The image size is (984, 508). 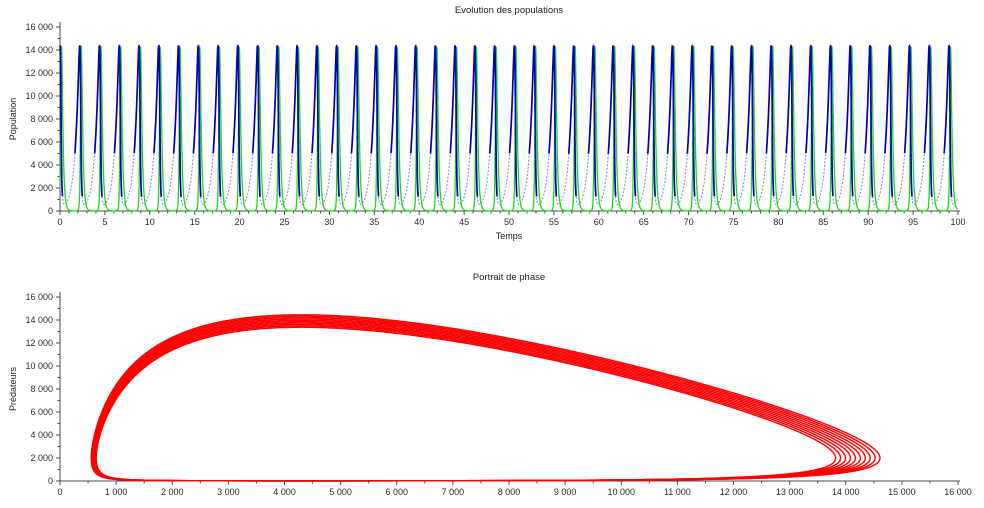 What do you see at coordinates (284, 222) in the screenshot?
I see `x-tick-label: 25` at bounding box center [284, 222].